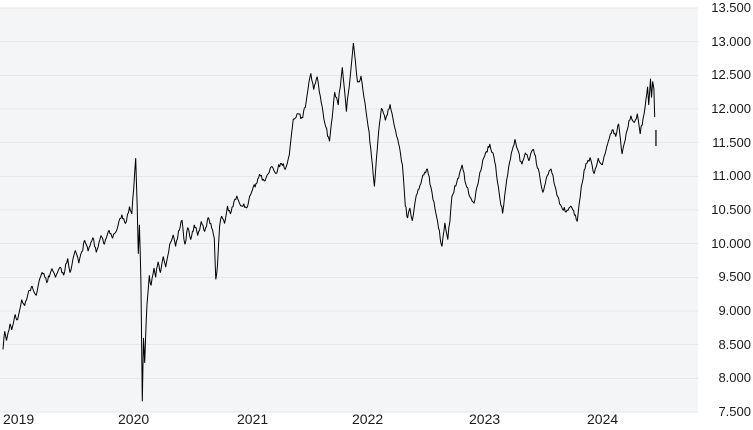 The image size is (753, 430). Describe the element at coordinates (734, 277) in the screenshot. I see `y-axis-tick-label: 9.500` at that location.